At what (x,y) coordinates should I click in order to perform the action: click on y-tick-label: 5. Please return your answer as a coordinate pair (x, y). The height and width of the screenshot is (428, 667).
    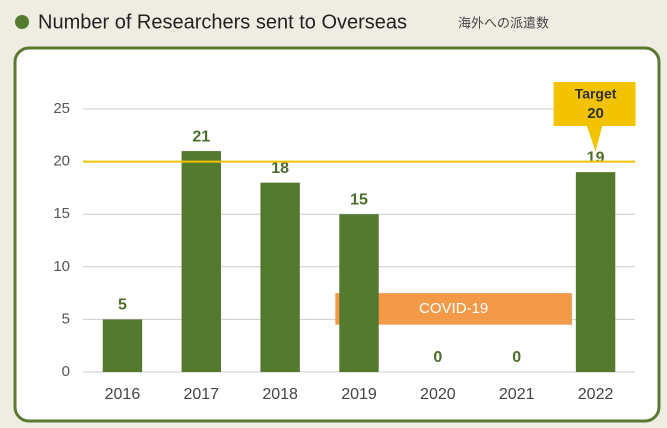
    Looking at the image, I should click on (66, 318).